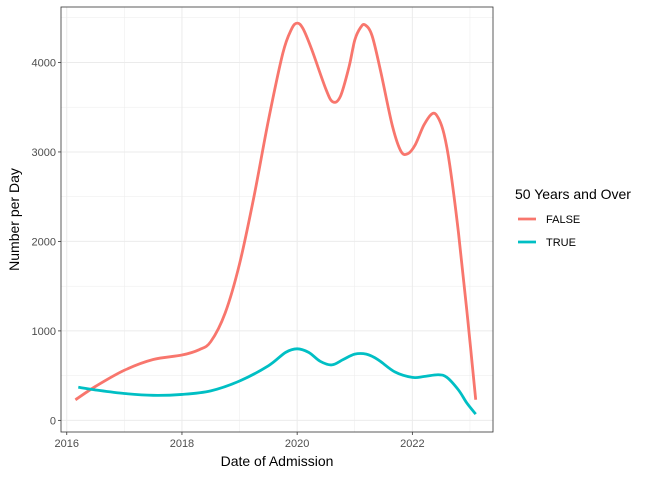 The image size is (650, 482). What do you see at coordinates (44, 153) in the screenshot?
I see `y-tick-label: 3000` at bounding box center [44, 153].